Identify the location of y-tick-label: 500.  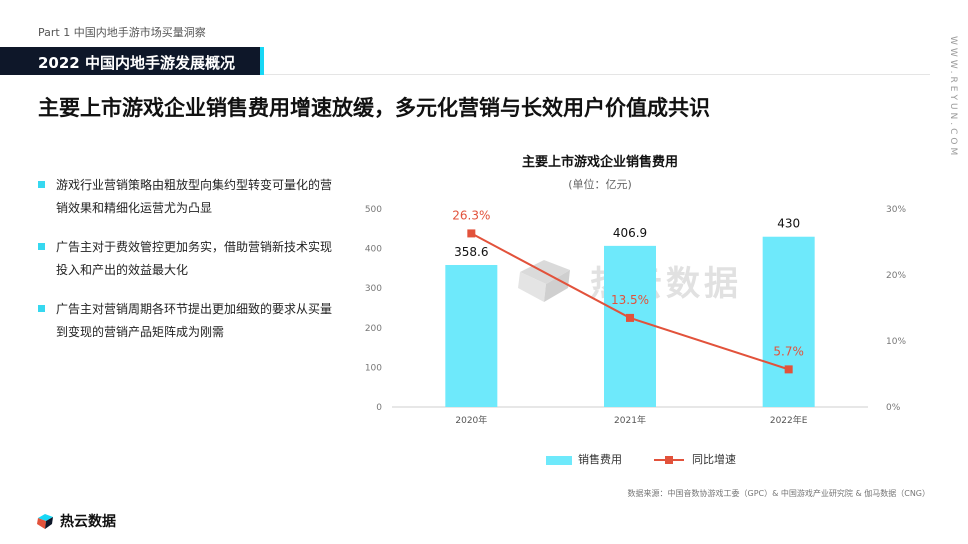
(373, 210).